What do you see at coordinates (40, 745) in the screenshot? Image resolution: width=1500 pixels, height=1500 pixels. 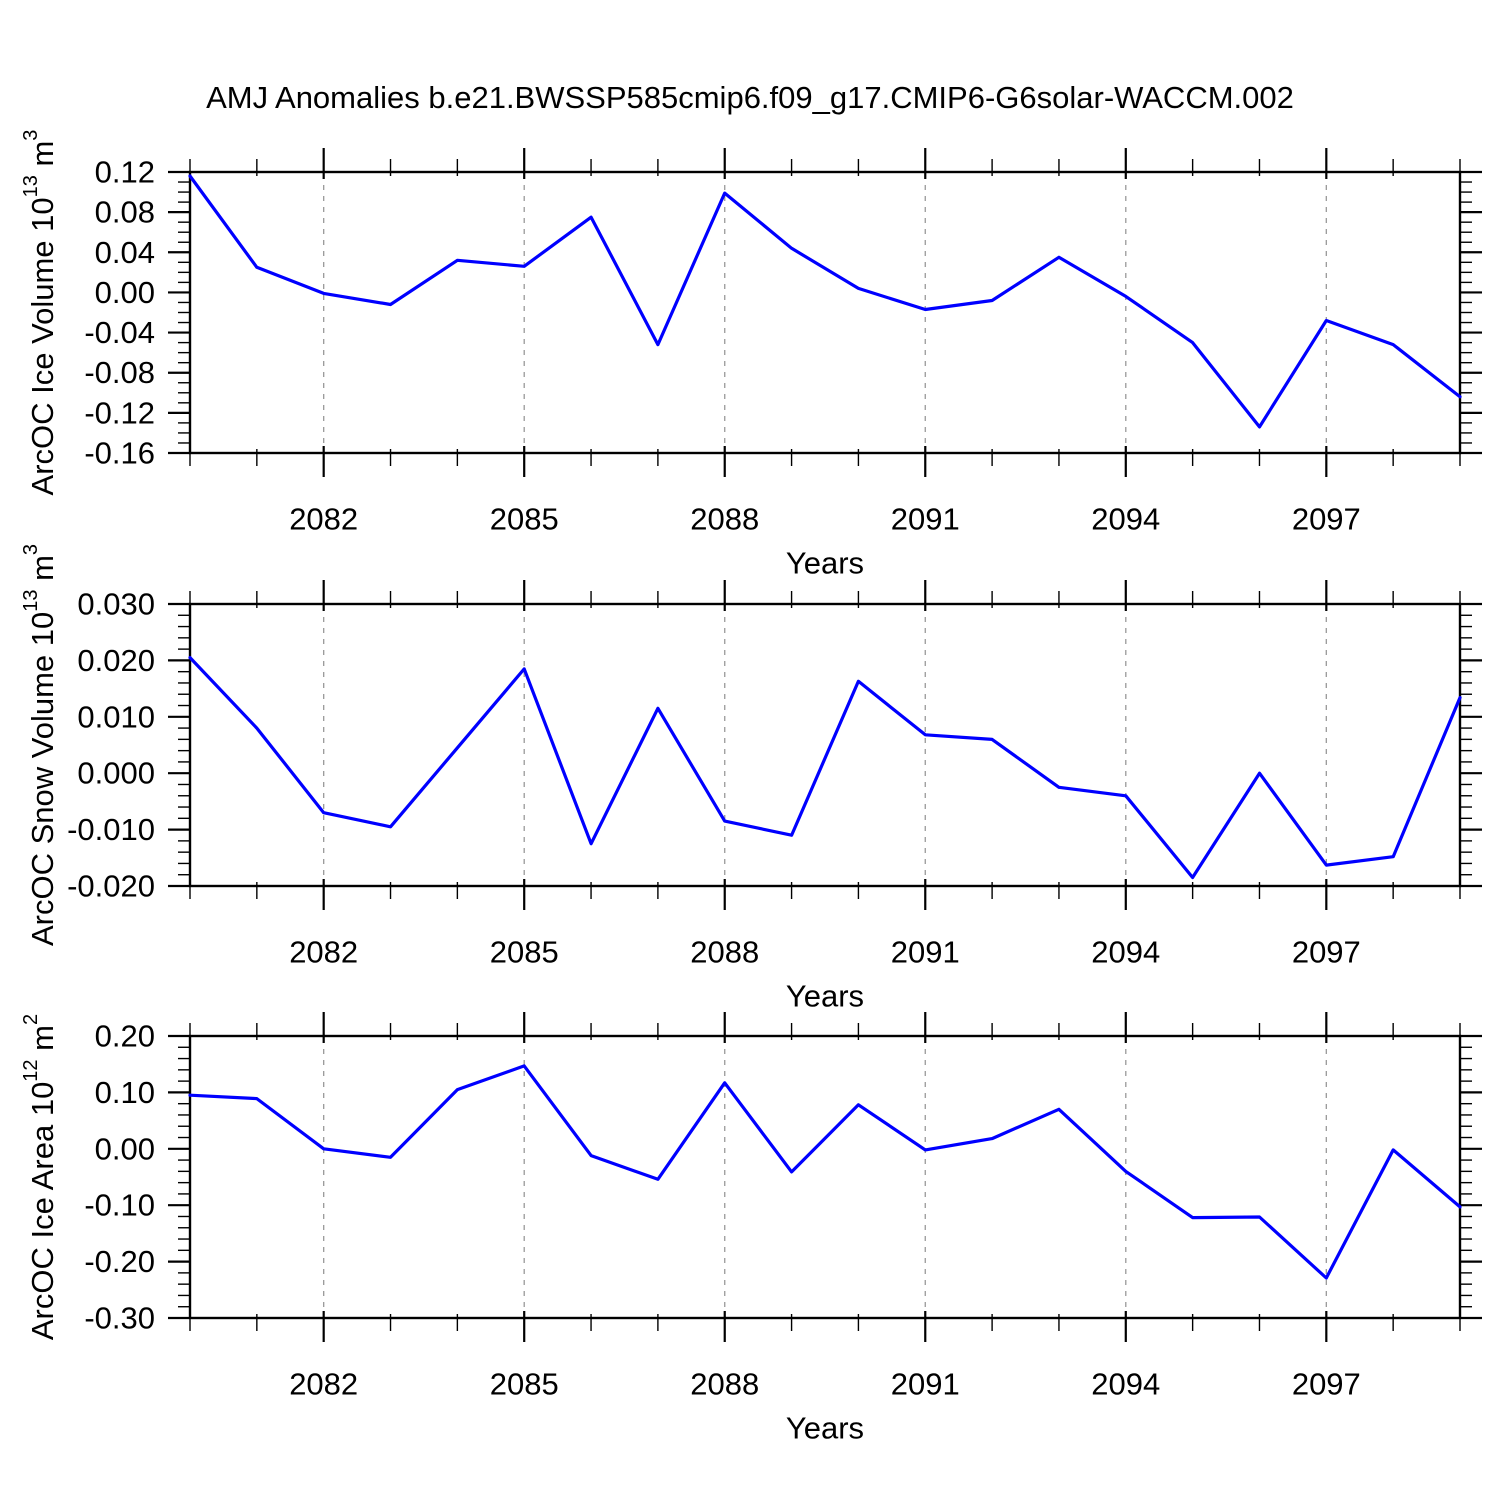 I see `y-axis-title: ArcOC Snow Volume 1013 m3` at bounding box center [40, 745].